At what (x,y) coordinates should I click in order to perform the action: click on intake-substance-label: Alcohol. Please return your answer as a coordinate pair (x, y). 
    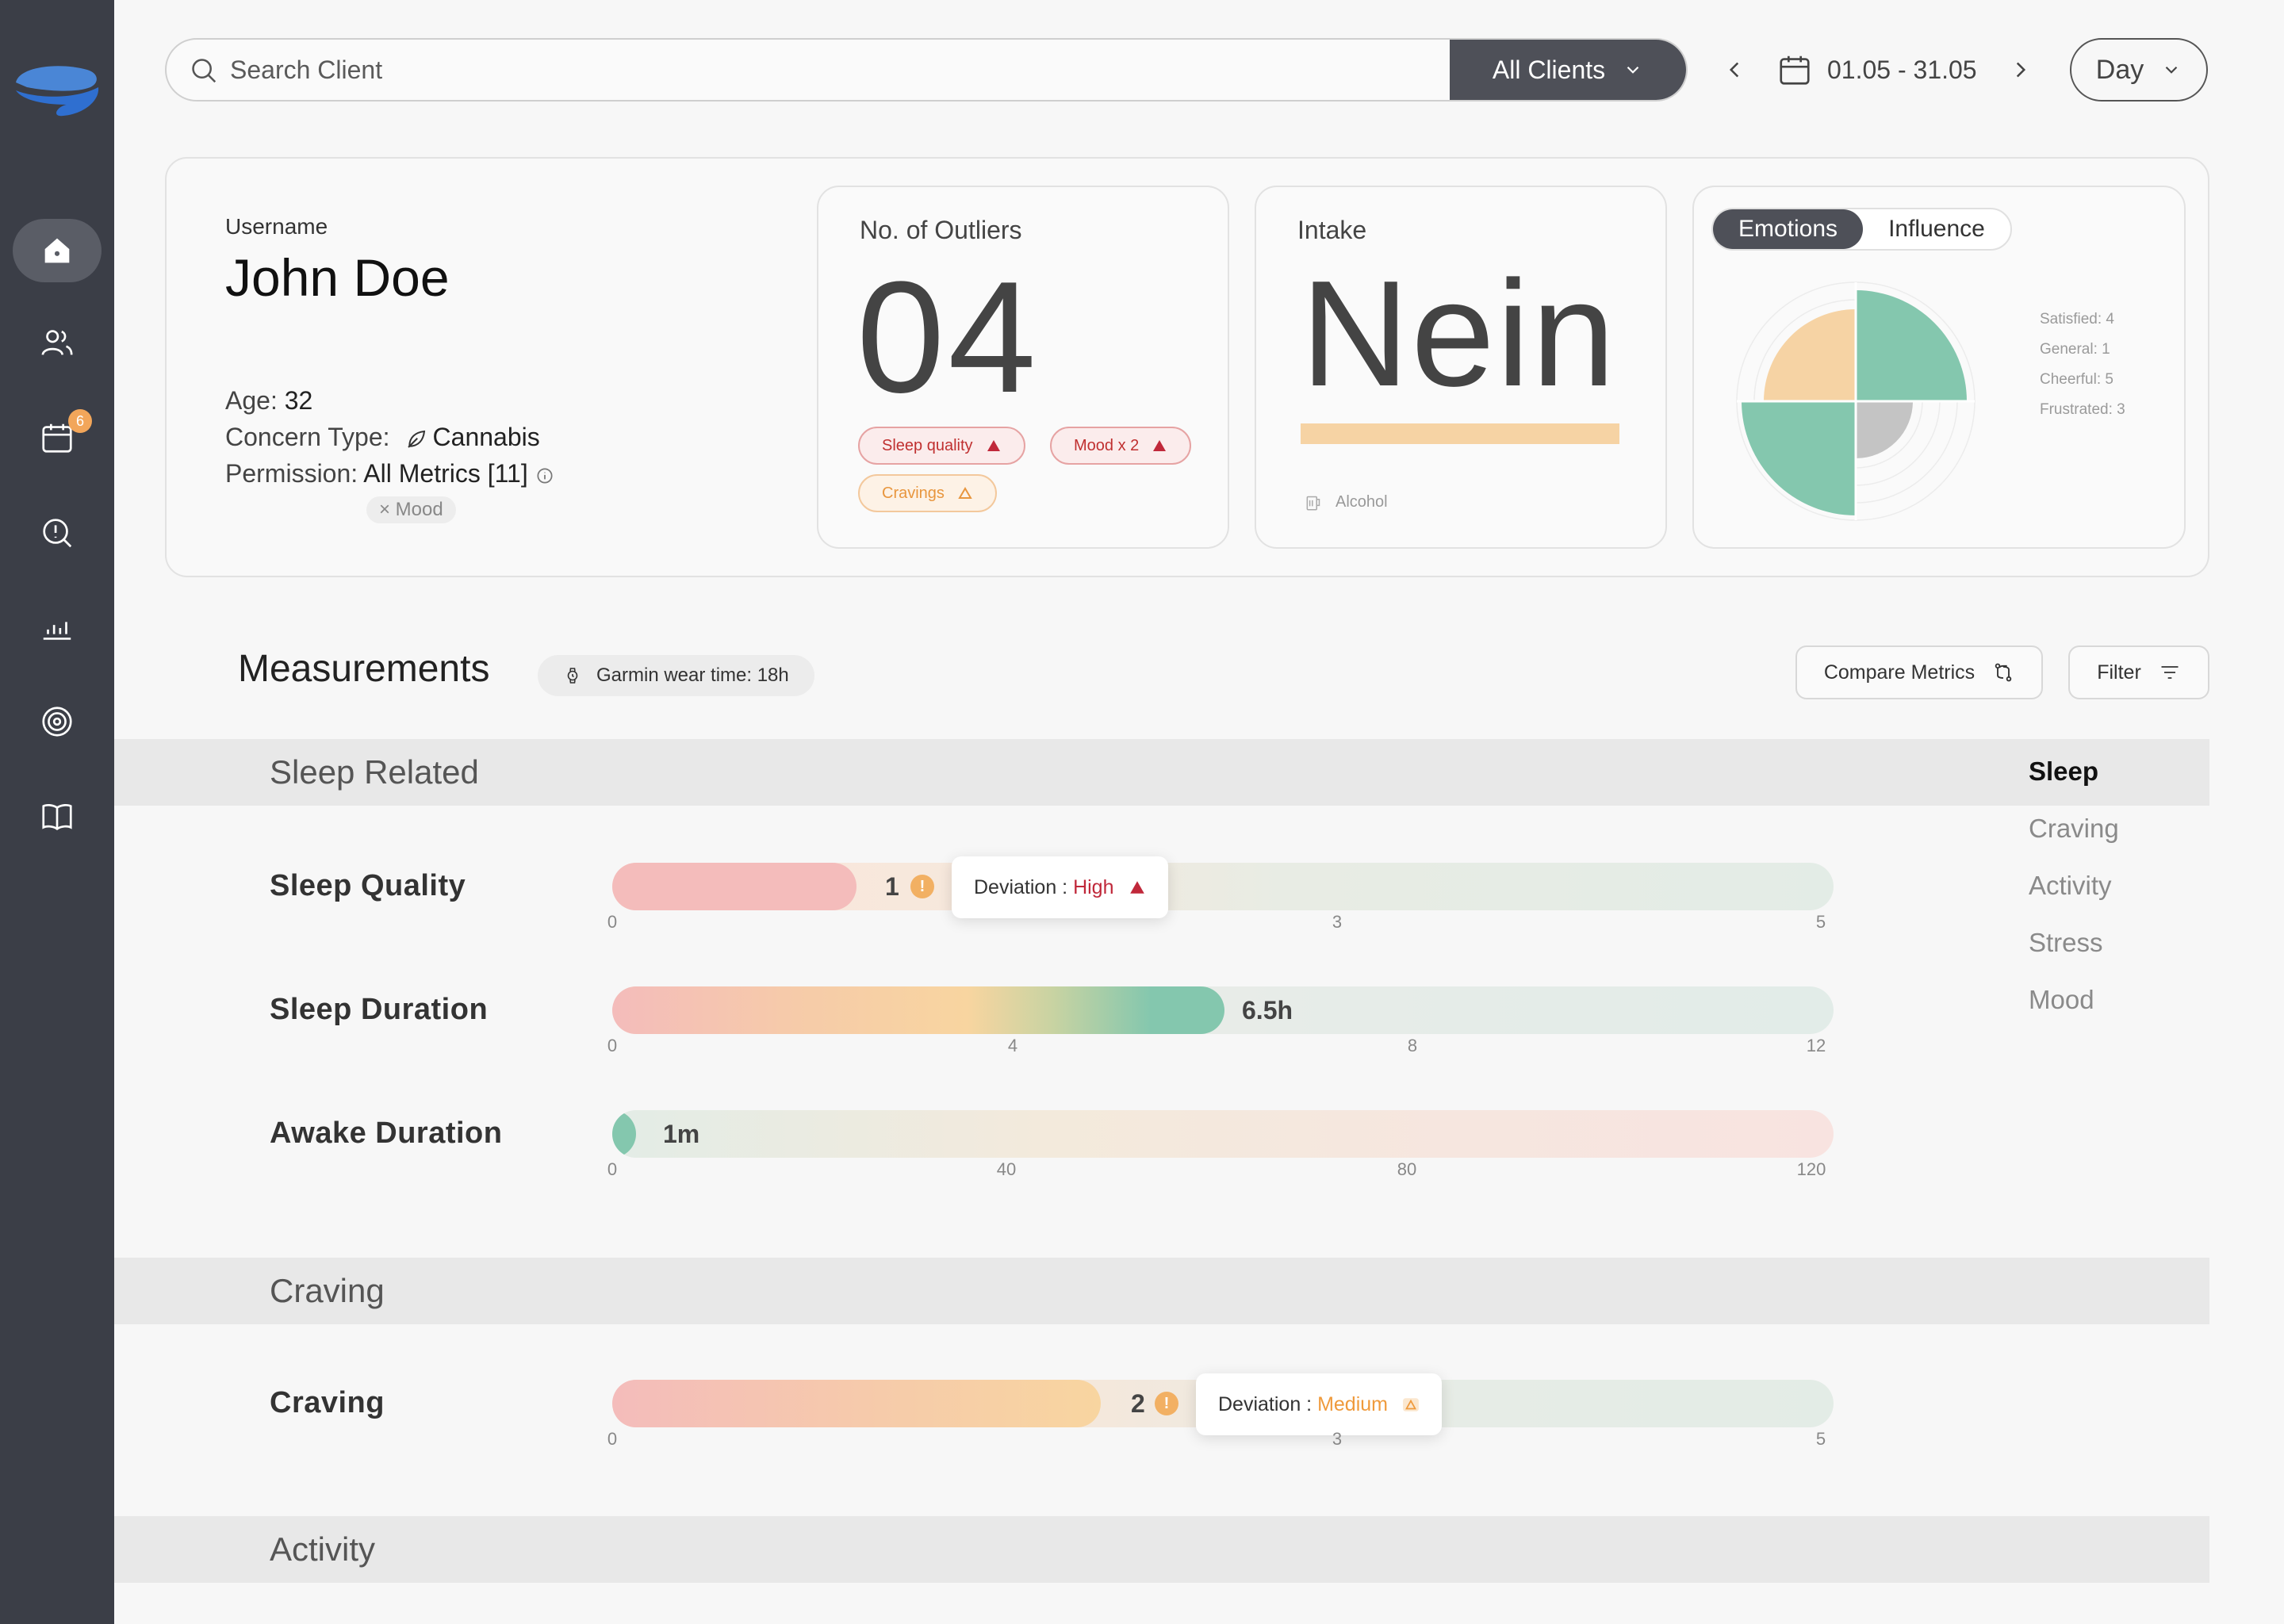
    Looking at the image, I should click on (1362, 501).